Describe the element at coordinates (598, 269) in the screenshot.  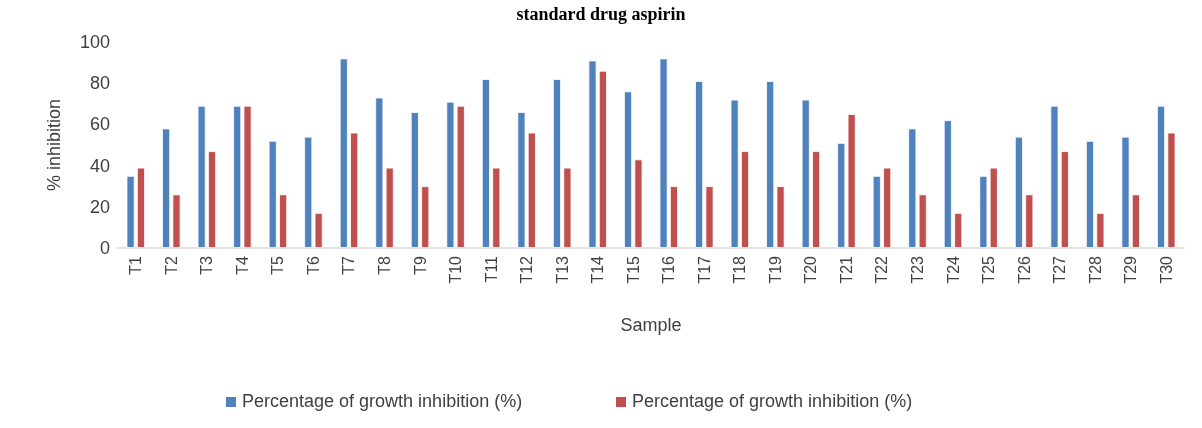
I see `x-tick-label: T14` at that location.